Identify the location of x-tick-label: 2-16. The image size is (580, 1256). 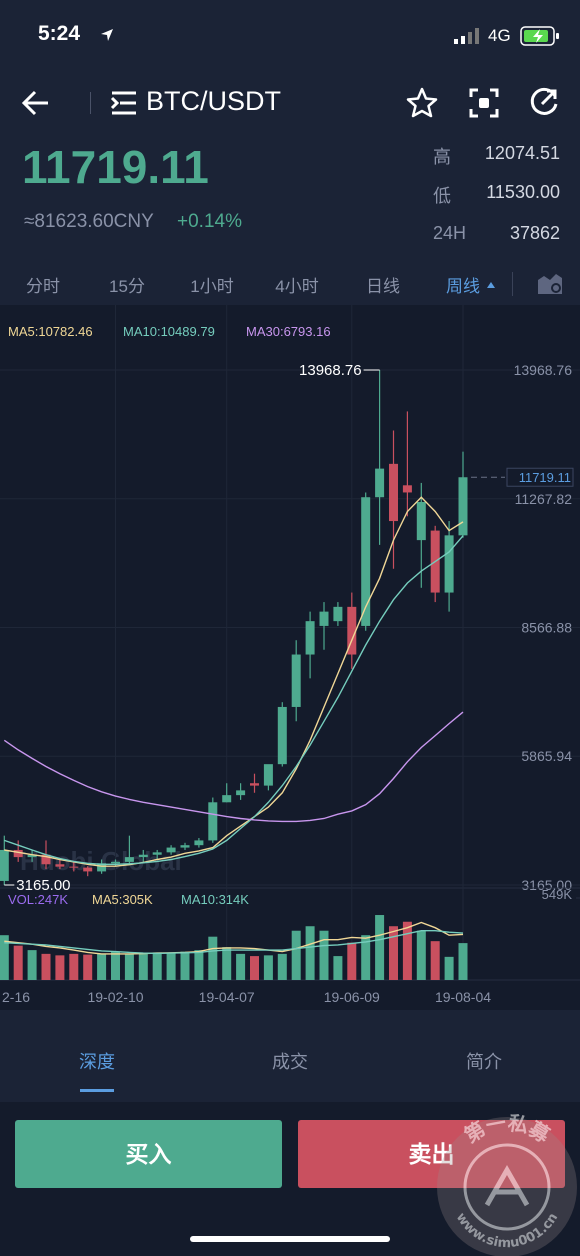
(16, 997).